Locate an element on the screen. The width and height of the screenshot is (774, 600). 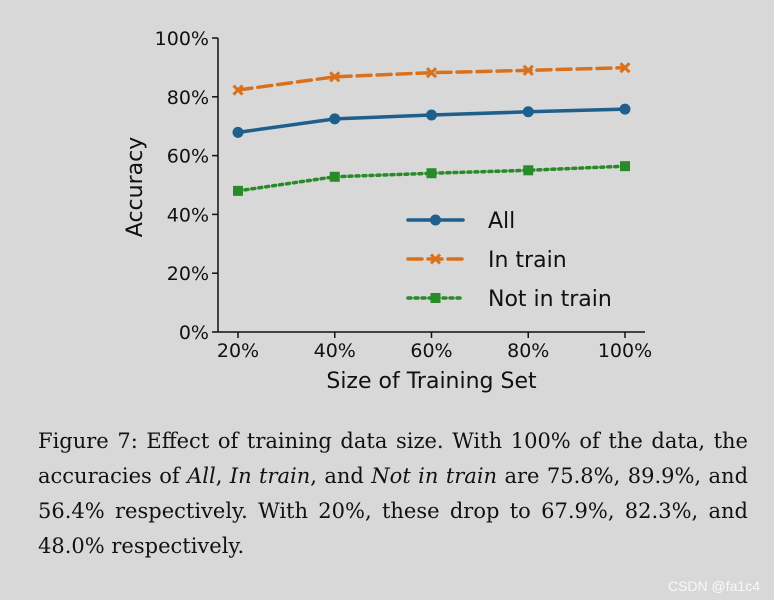
x-tick-label: 80% is located at coordinates (528, 351).